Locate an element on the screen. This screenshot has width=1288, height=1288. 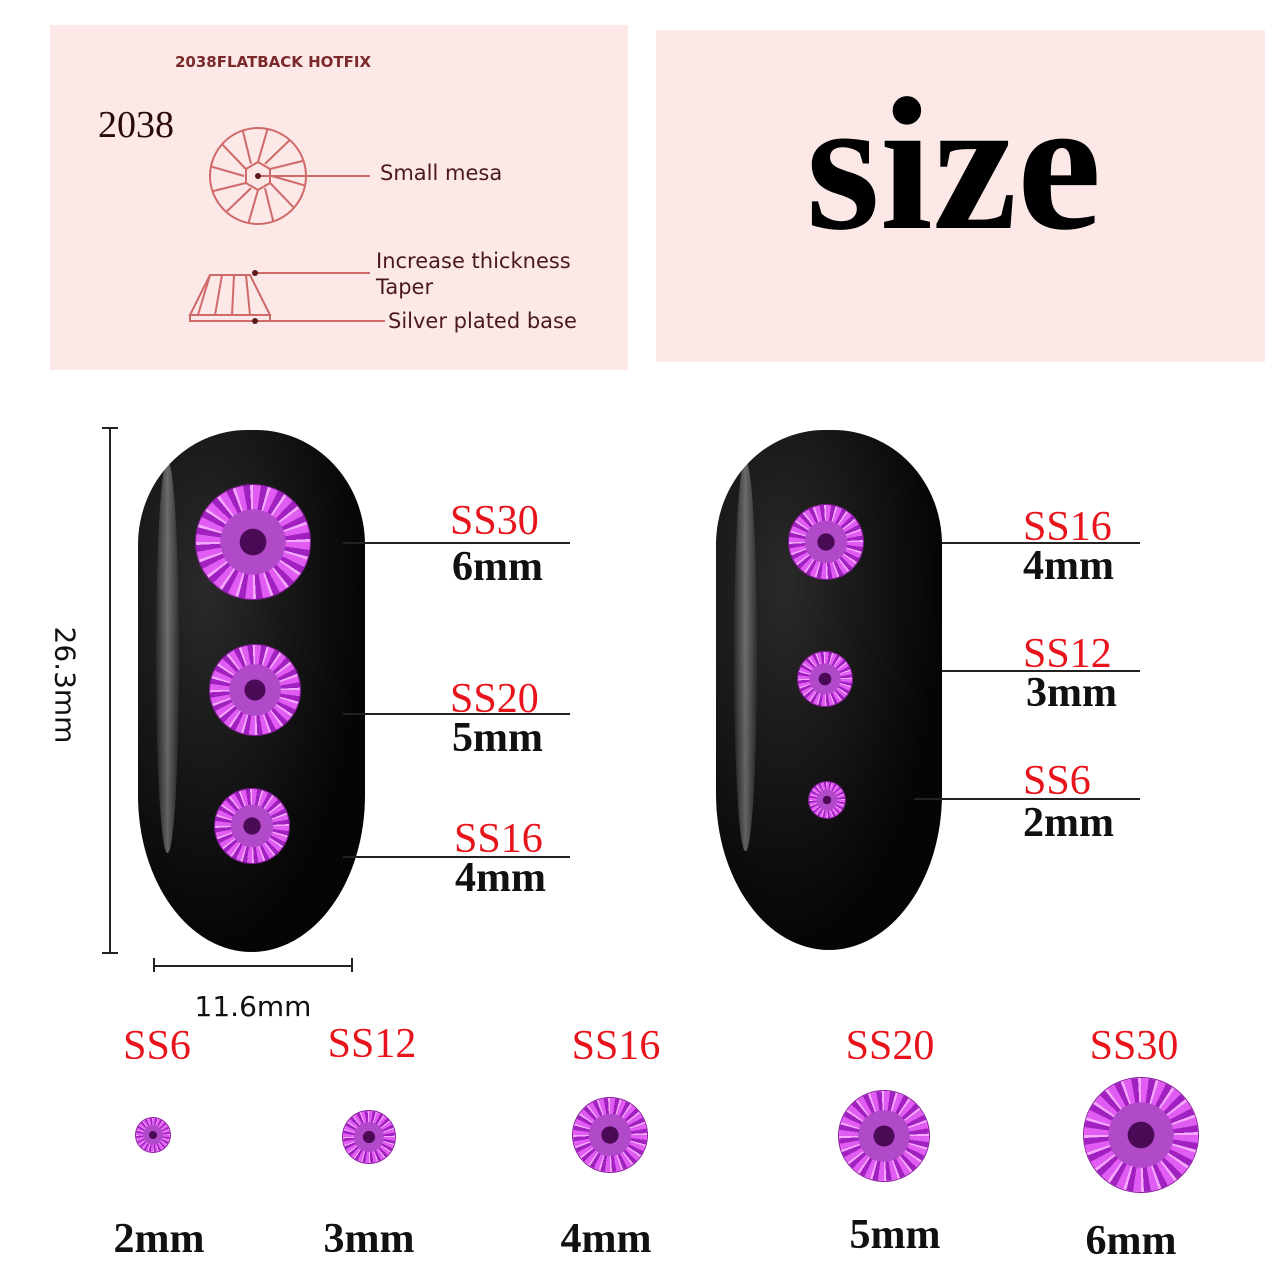
label-taper: Taper is located at coordinates (405, 287).